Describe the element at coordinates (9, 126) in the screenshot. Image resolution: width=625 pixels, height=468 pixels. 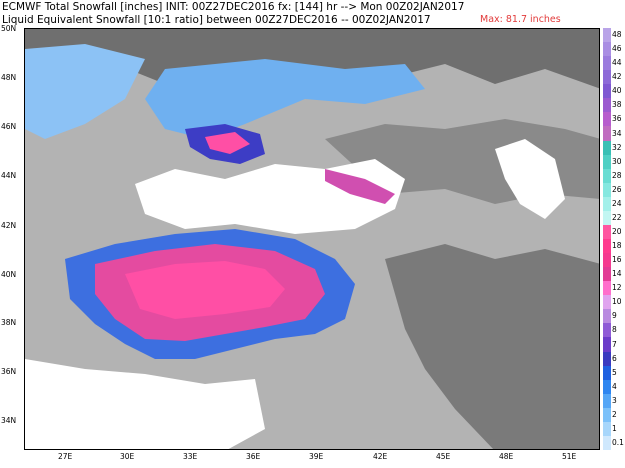
I see `lat-label: 46N` at that location.